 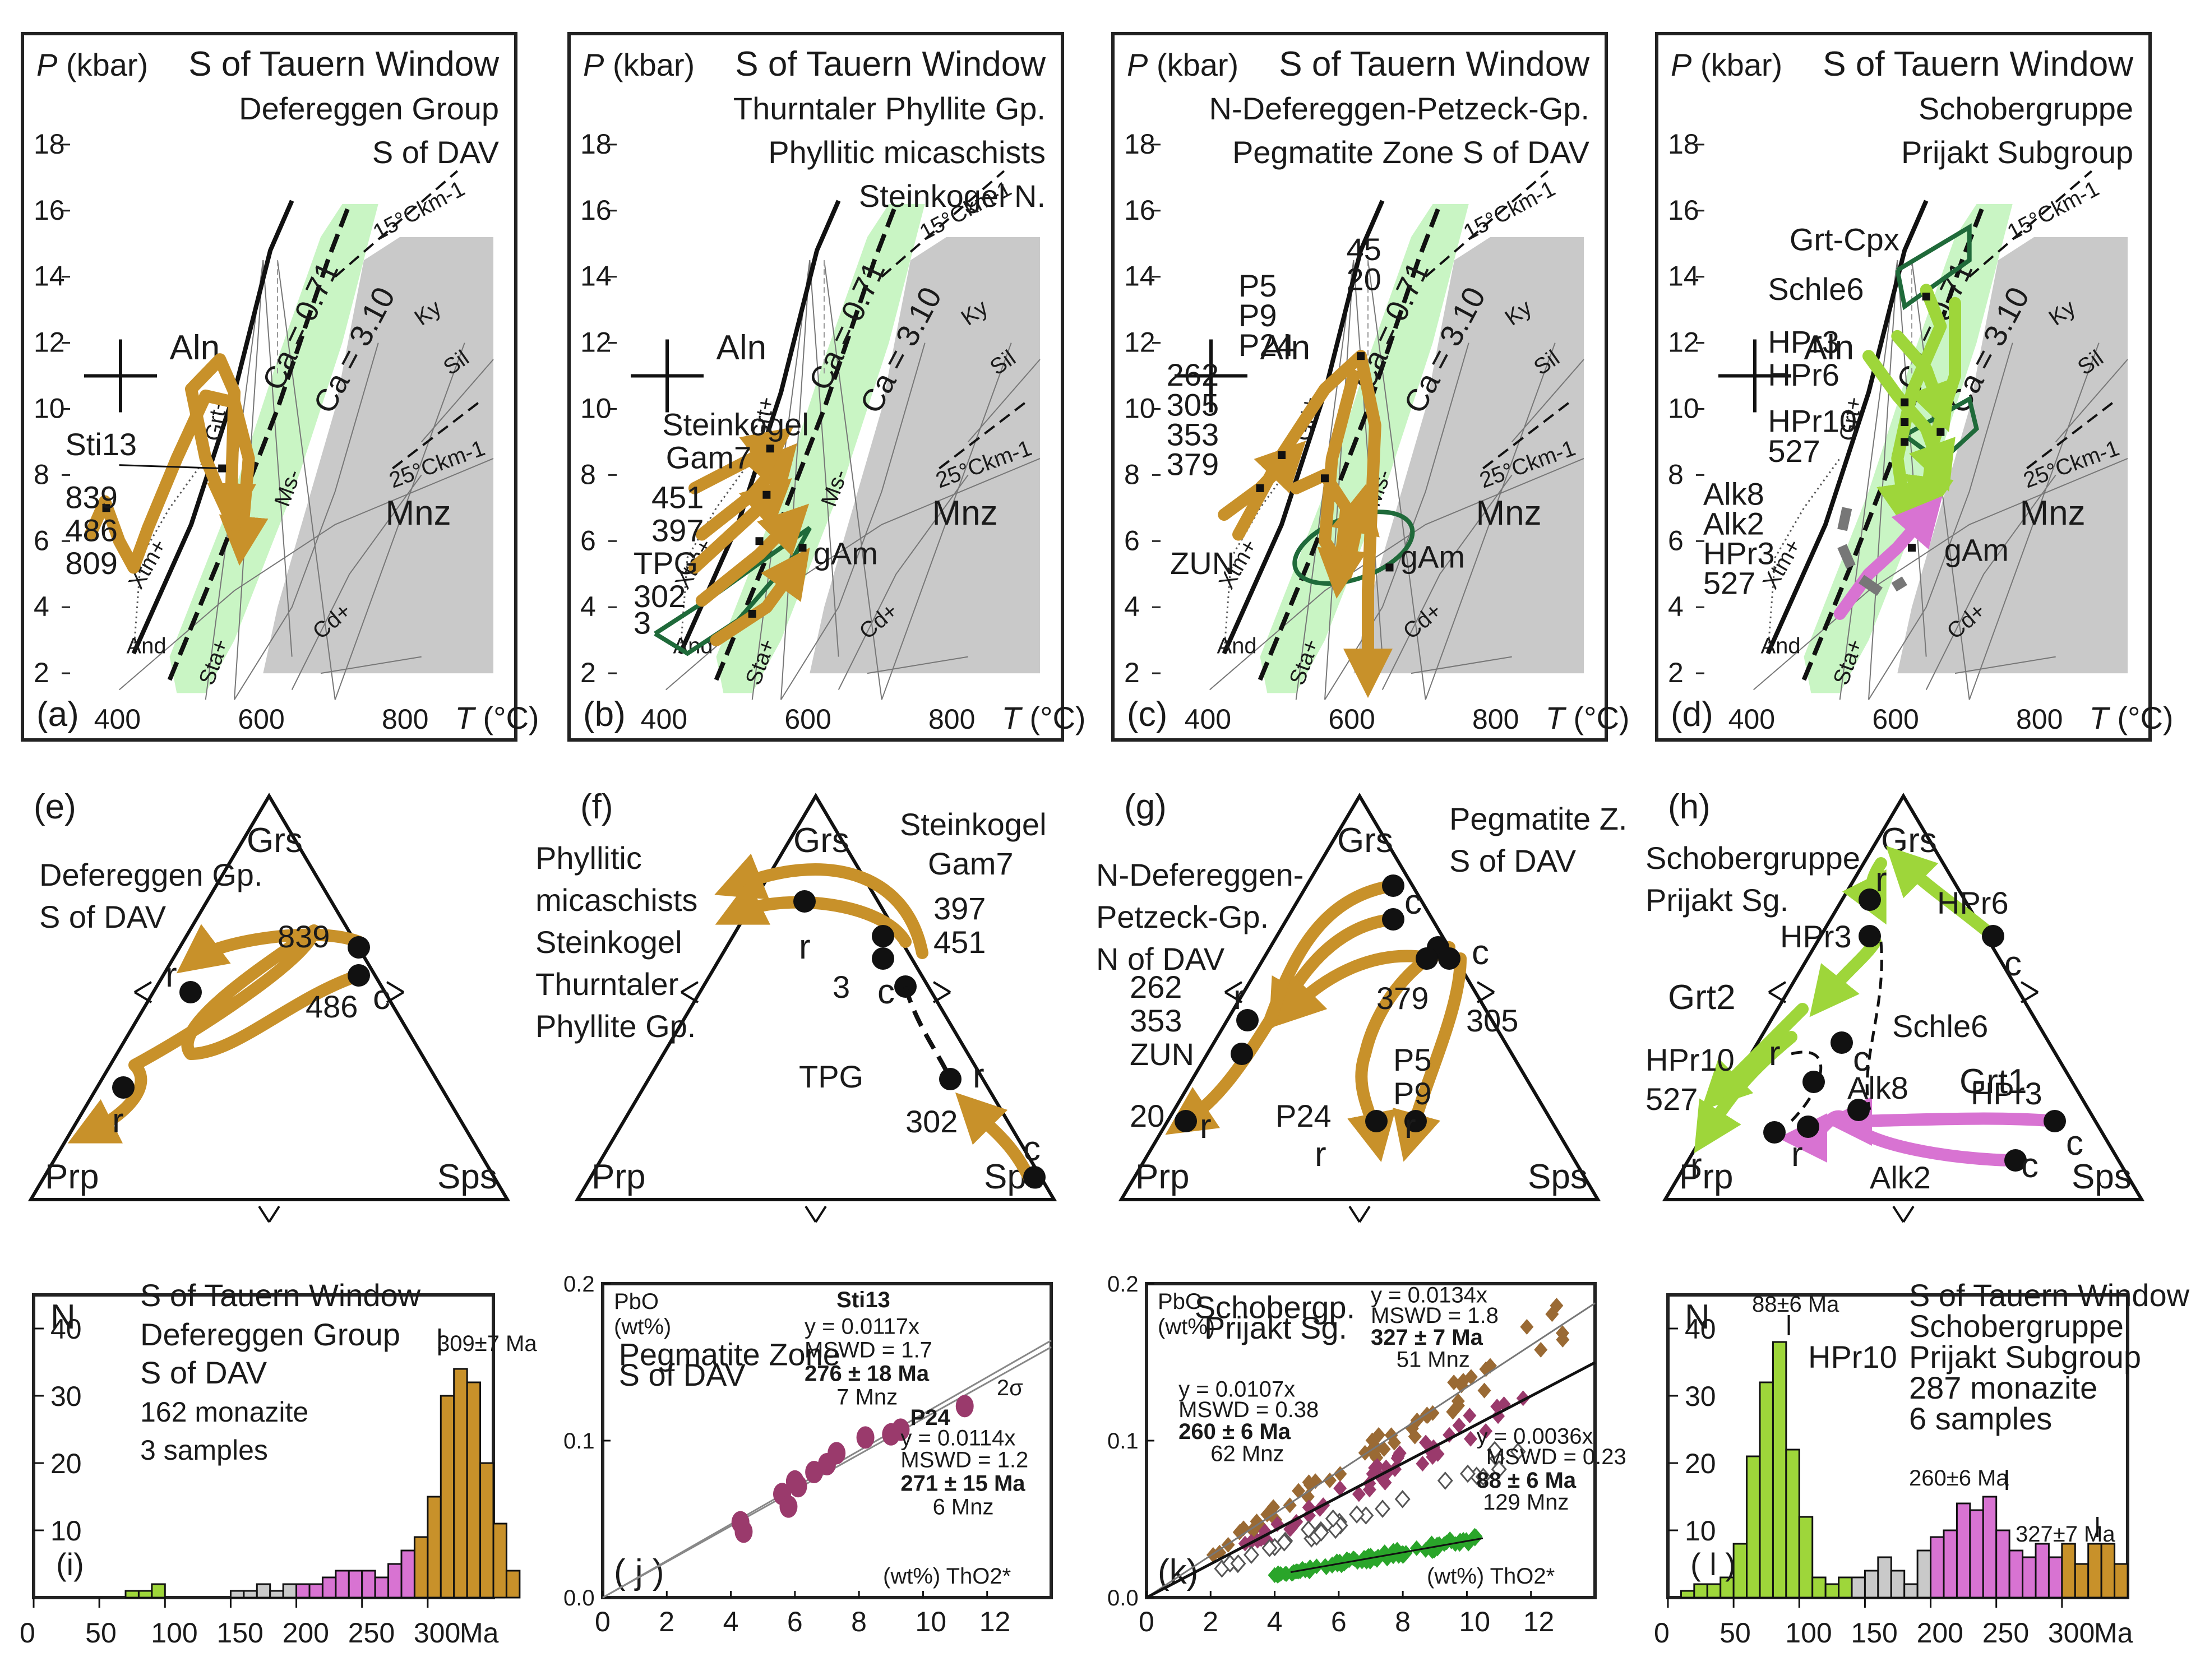 I want to click on x-tick-label: 0, so click(x=28, y=1633).